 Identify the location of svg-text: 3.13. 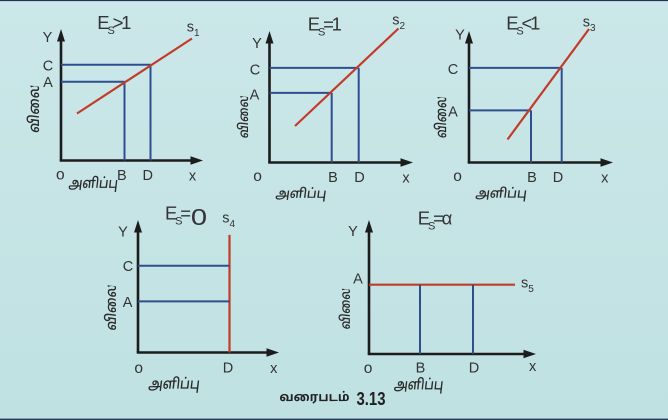
(371, 398).